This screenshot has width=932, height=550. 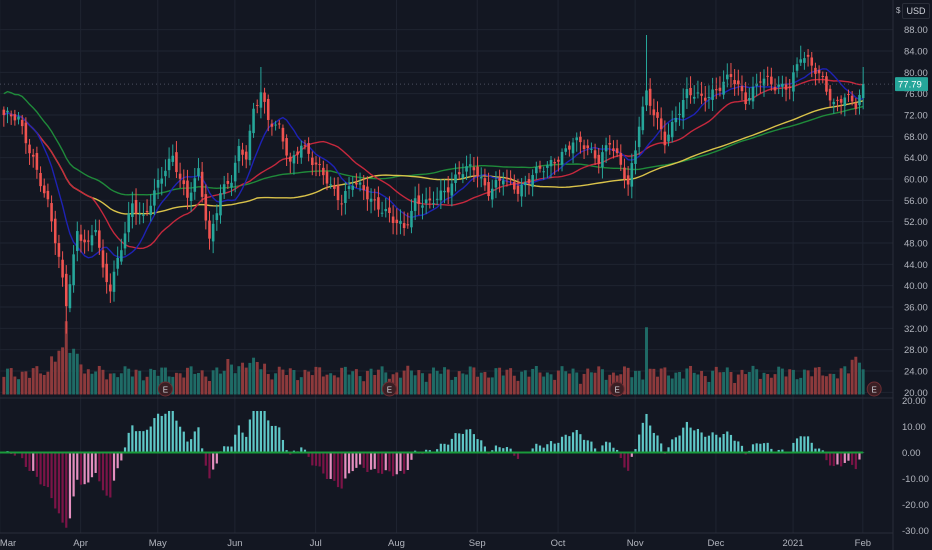 I want to click on earnings-marker-label: E, so click(x=874, y=390).